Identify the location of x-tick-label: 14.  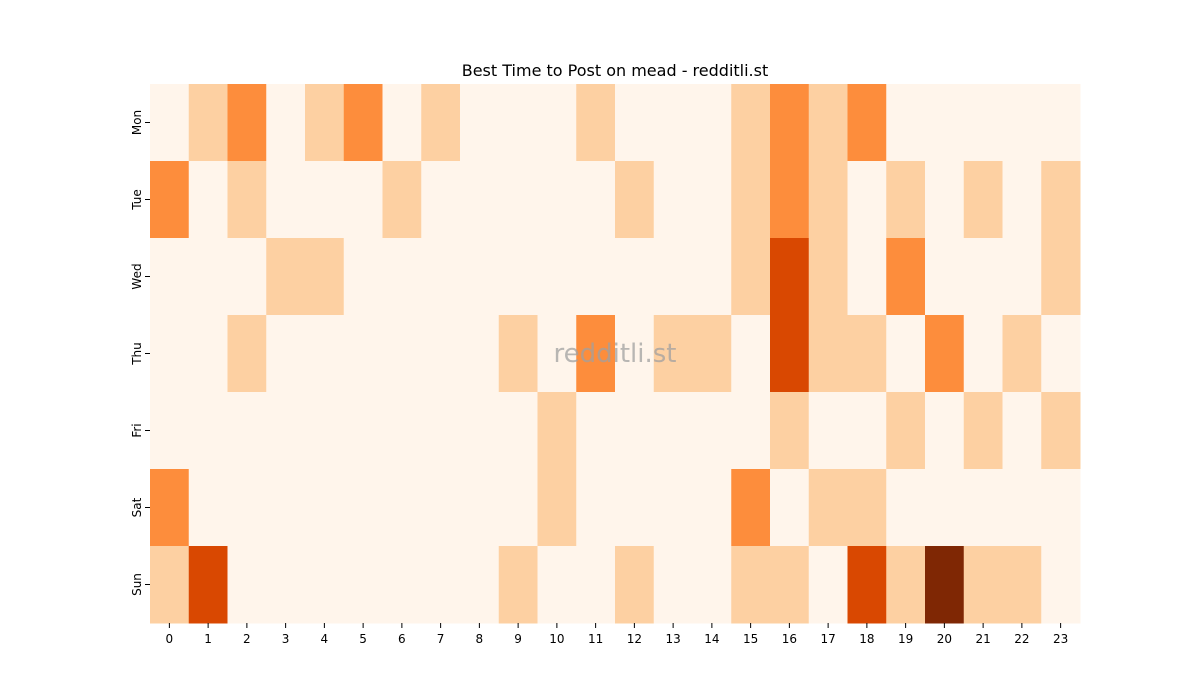
(711, 639).